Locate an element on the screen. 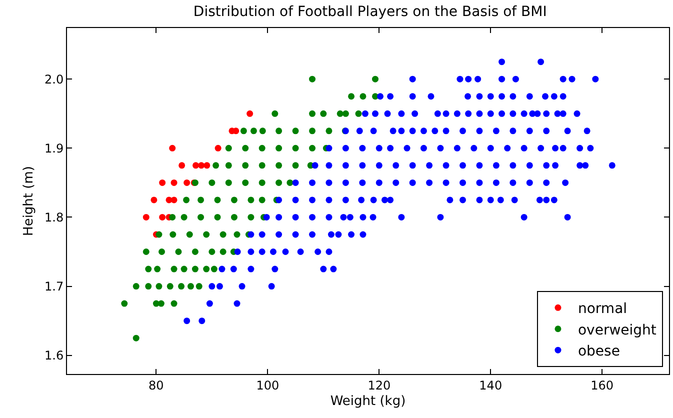 This screenshot has width=673, height=418. y-tick-label: 2.0 is located at coordinates (54, 79).